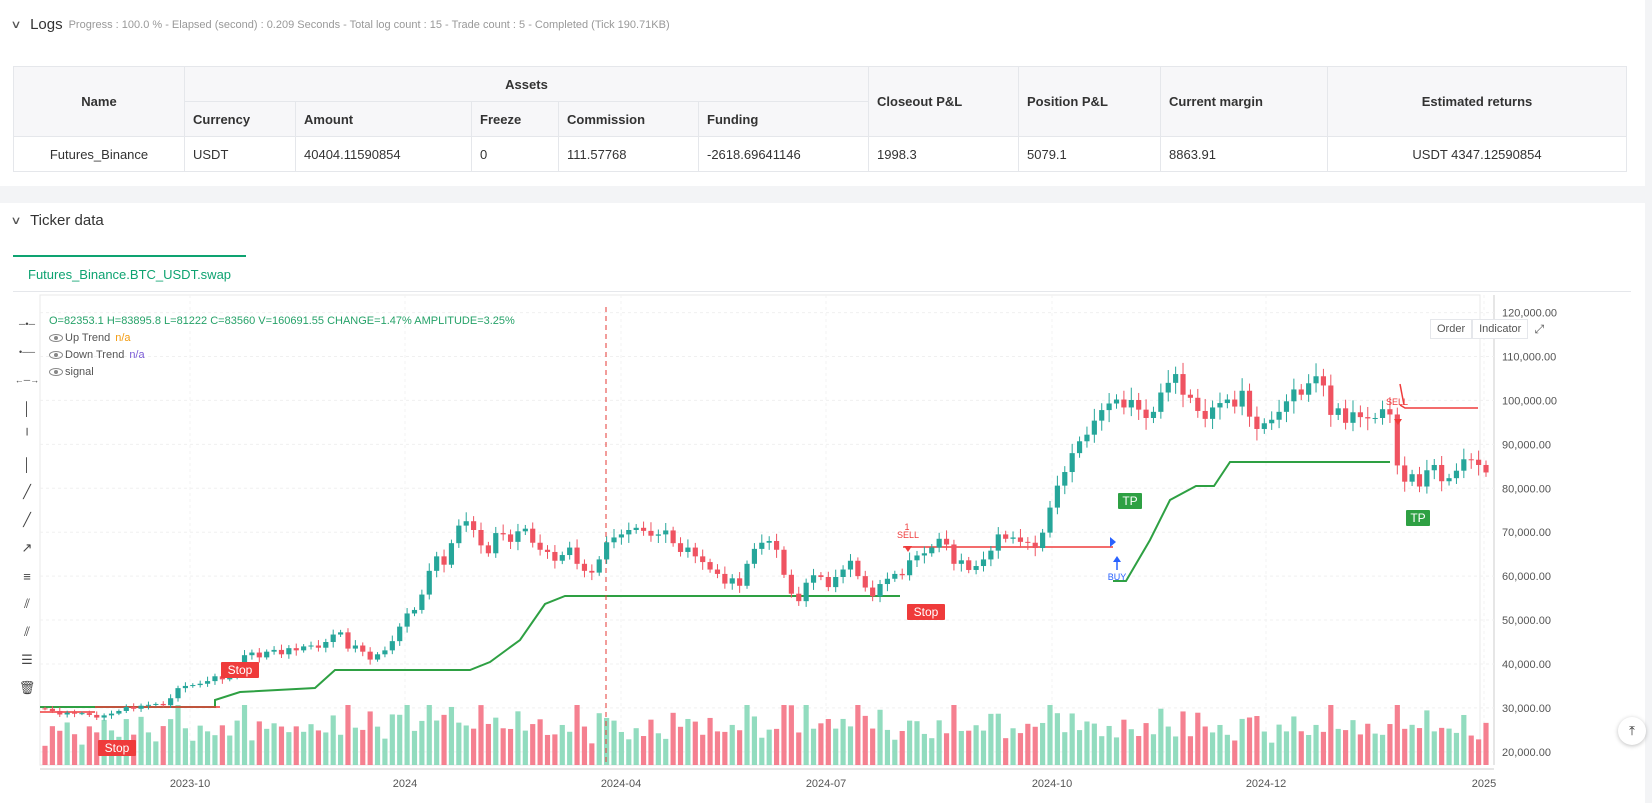 This screenshot has height=803, width=1652. I want to click on vertical-ray-icon: │, so click(27, 464).